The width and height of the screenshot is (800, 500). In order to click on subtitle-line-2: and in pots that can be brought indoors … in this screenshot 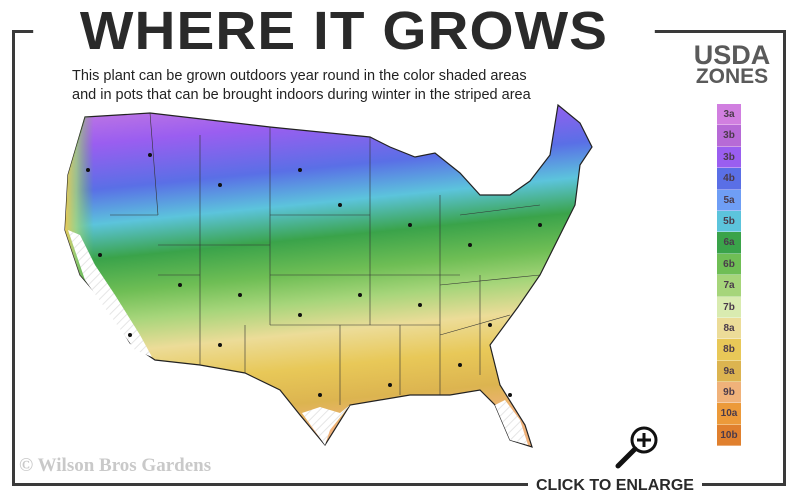, I will do `click(301, 95)`.